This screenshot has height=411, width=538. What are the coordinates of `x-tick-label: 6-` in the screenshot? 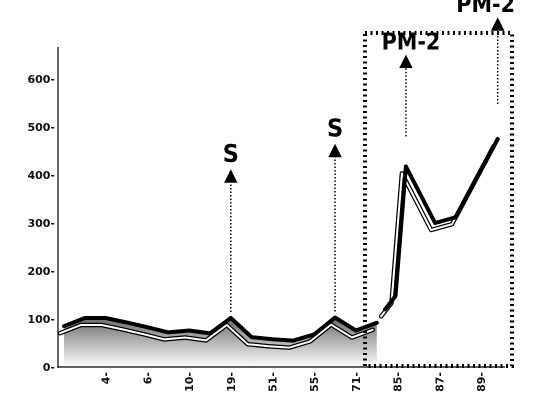 It's located at (147, 378).